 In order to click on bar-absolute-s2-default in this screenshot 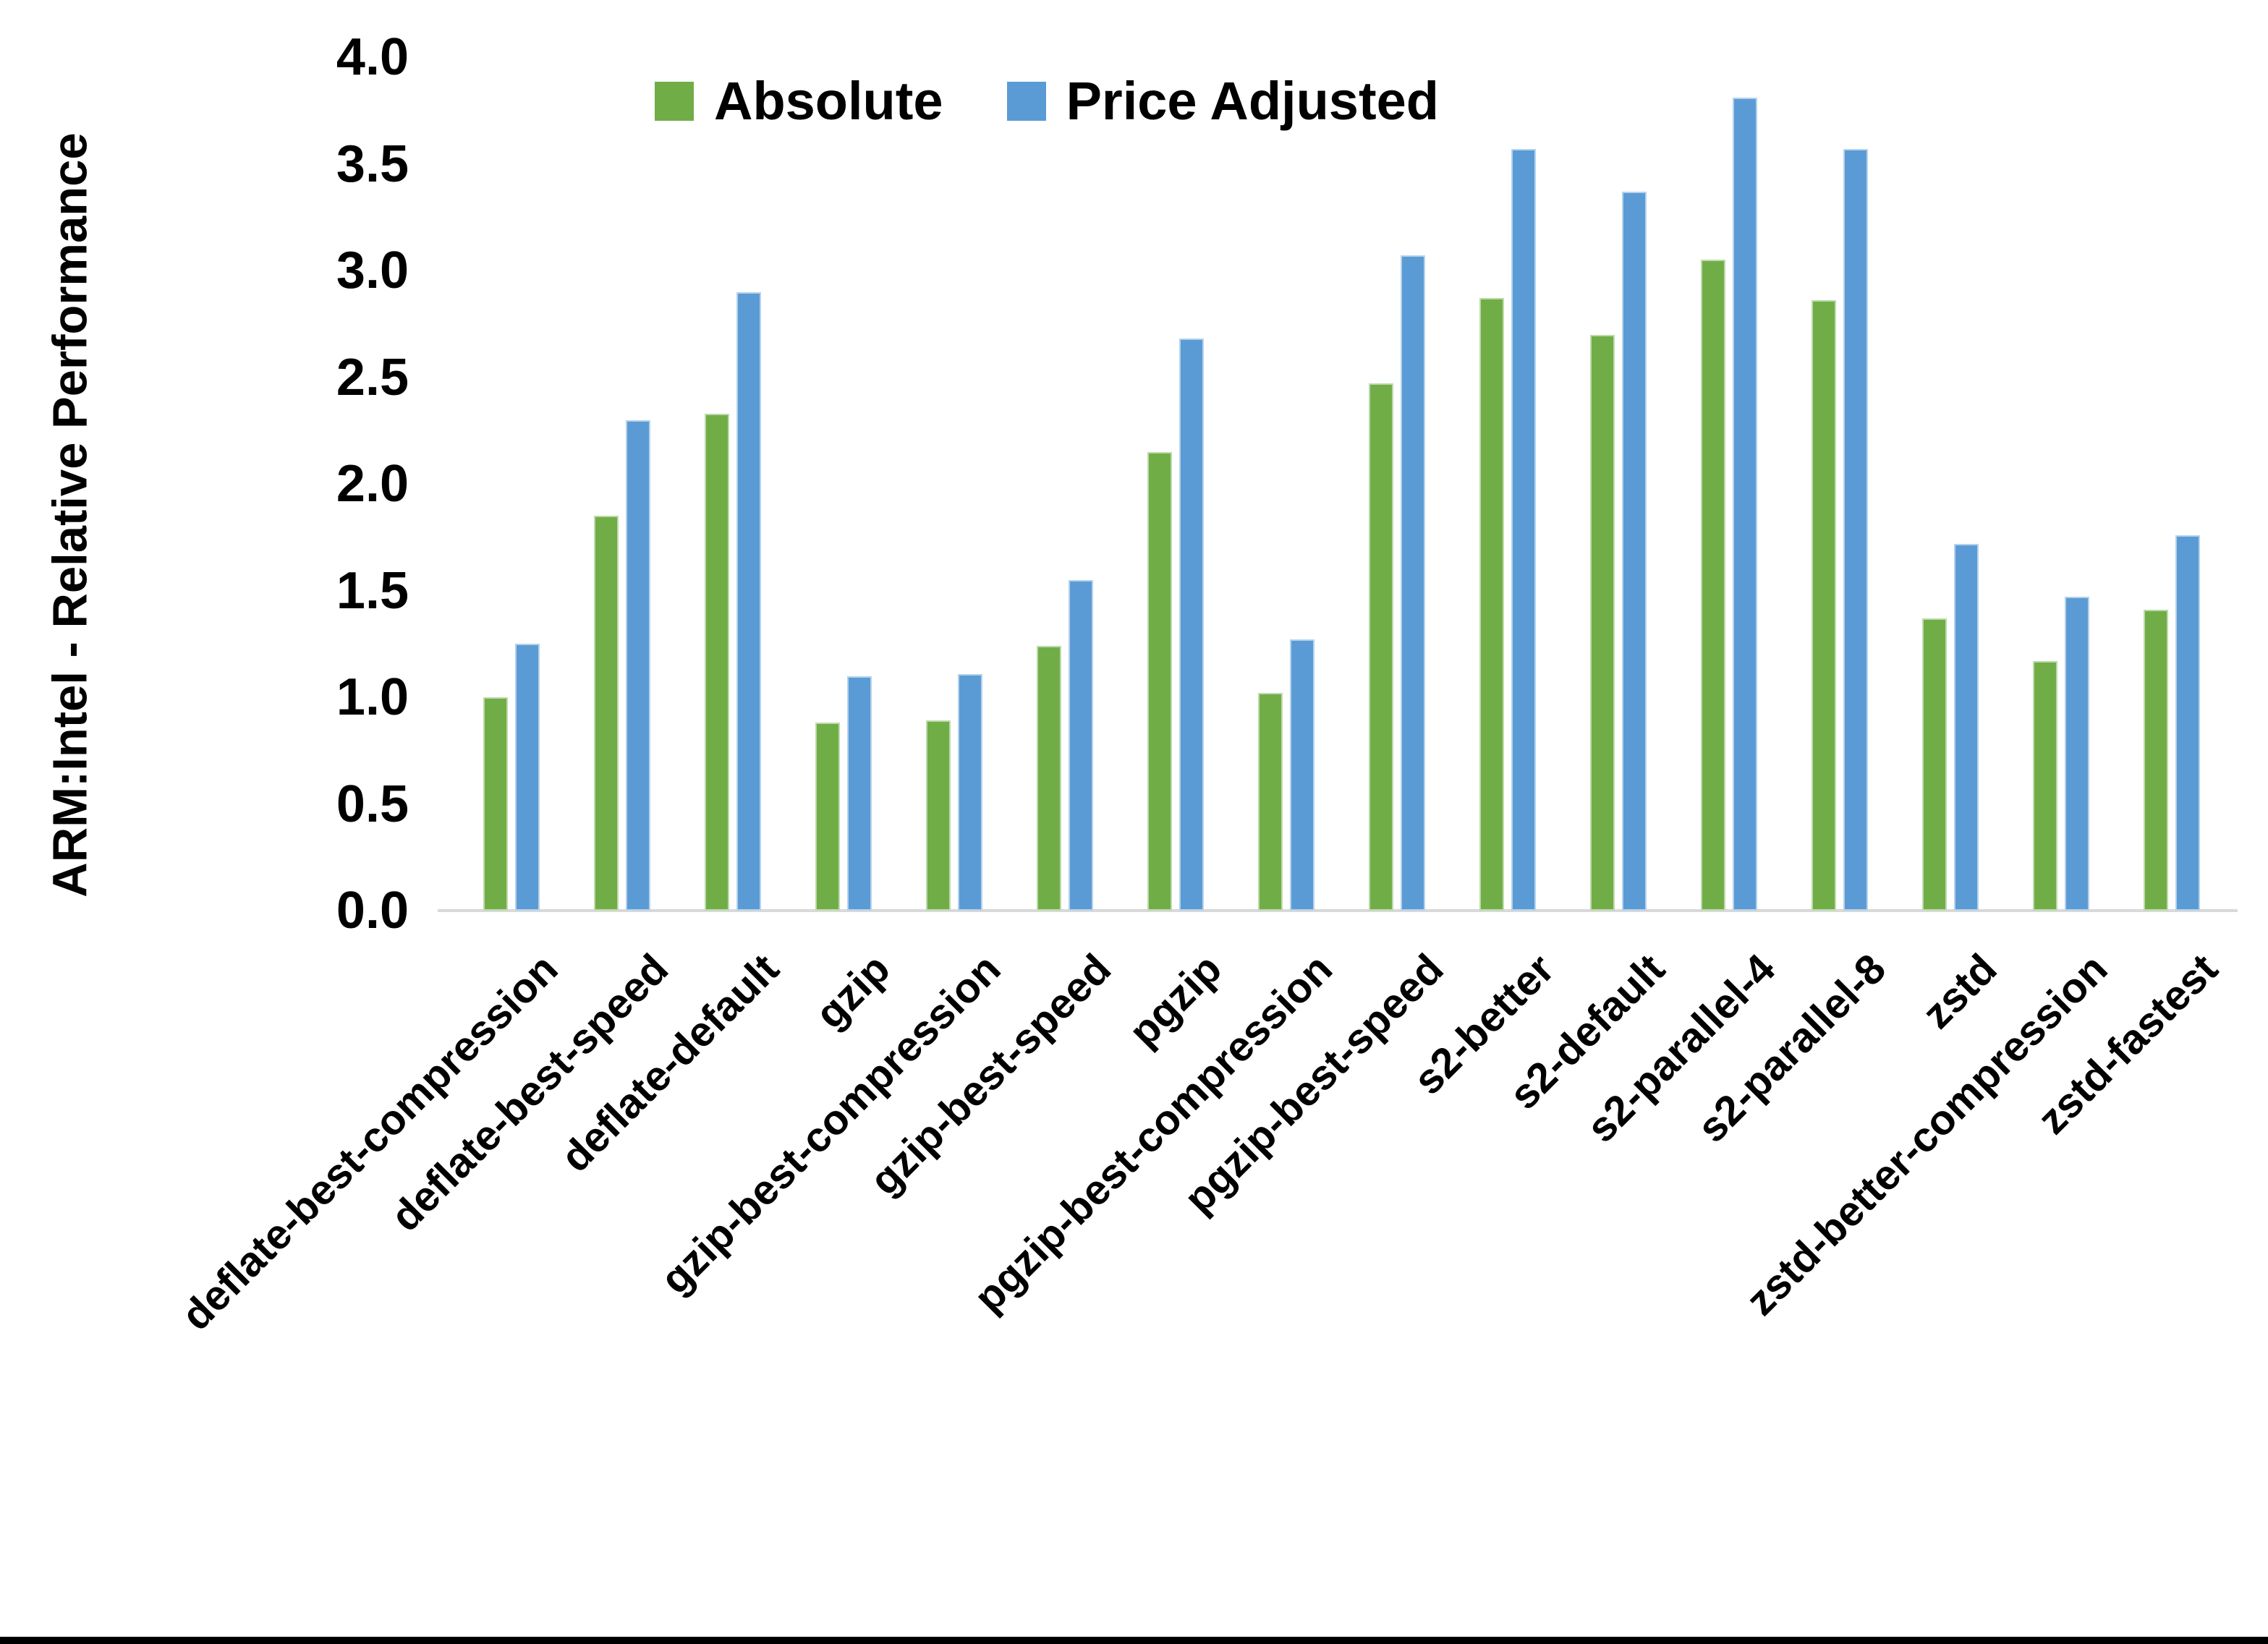, I will do `click(1602, 622)`.